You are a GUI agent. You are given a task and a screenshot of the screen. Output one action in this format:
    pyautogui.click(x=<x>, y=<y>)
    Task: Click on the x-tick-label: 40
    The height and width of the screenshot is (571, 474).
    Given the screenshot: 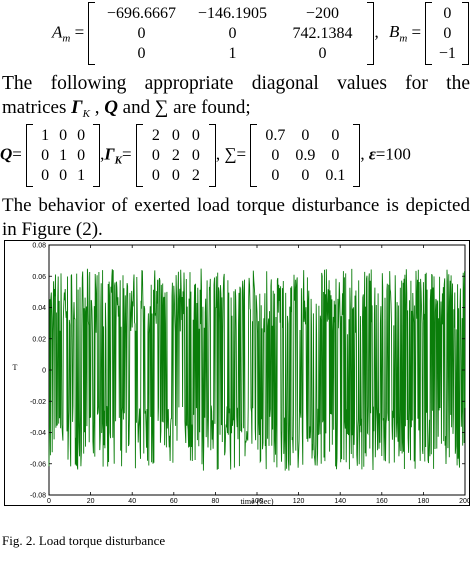 What is the action you would take?
    pyautogui.click(x=132, y=501)
    